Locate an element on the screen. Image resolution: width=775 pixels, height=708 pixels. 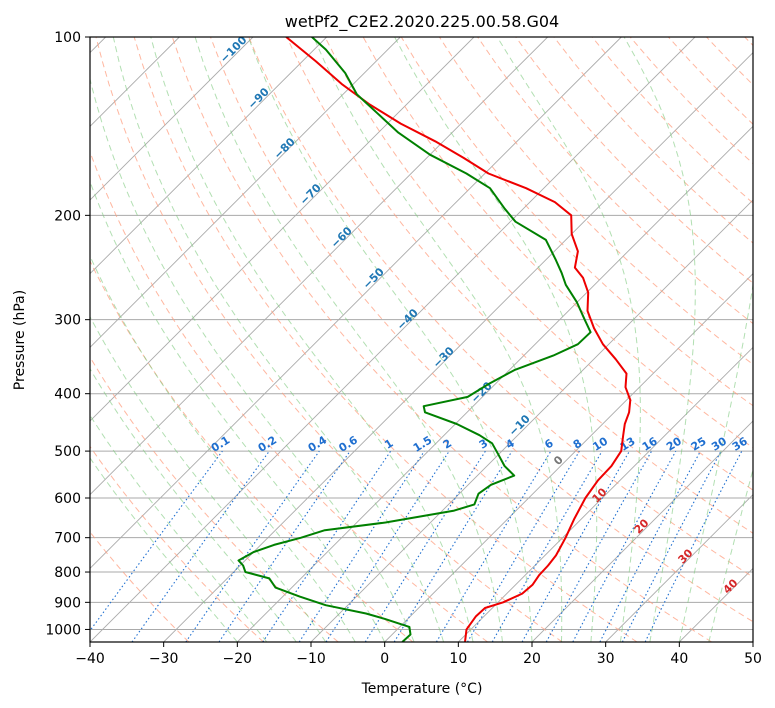
y-tick-label: 400 is located at coordinates (67, 395).